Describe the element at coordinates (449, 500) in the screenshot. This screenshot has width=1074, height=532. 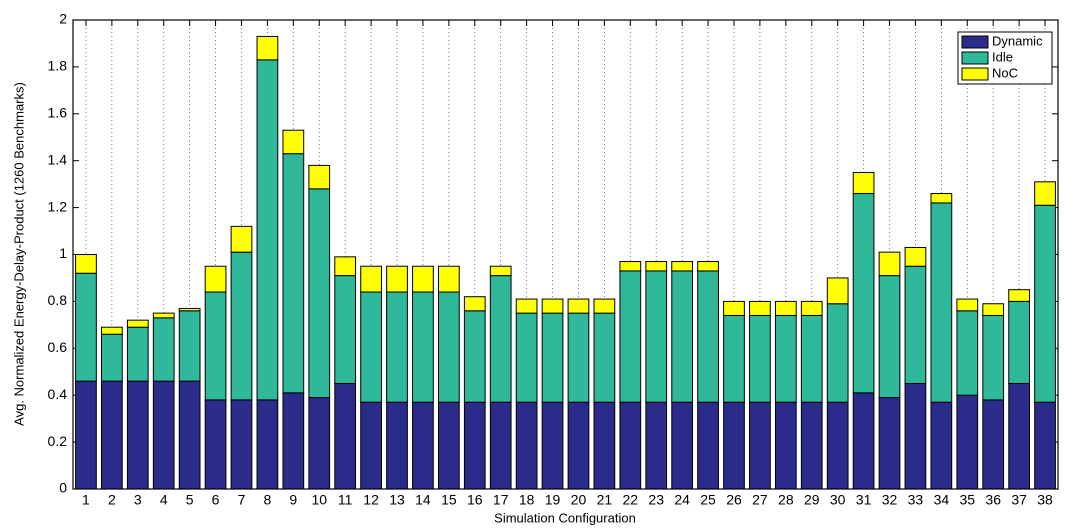
I see `x-tick-label: 15` at that location.